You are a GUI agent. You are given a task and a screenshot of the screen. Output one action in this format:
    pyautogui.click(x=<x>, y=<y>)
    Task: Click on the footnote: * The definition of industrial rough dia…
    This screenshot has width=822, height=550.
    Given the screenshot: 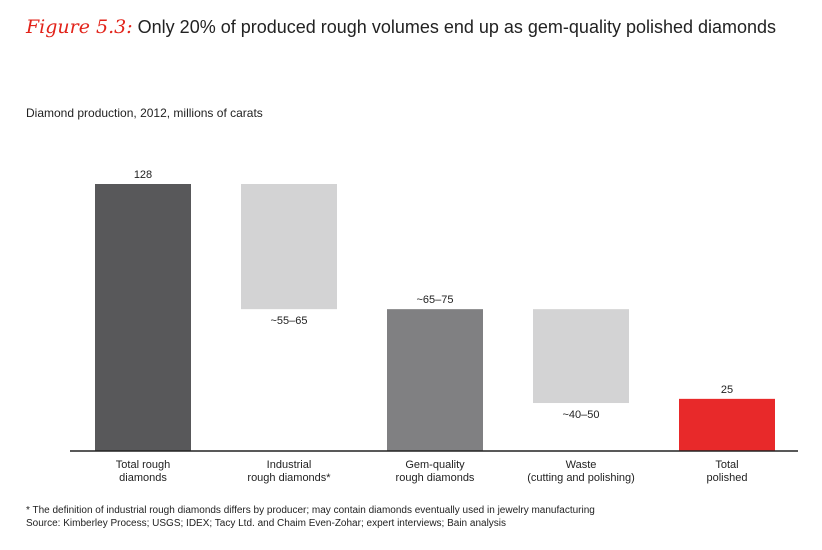 What is the action you would take?
    pyautogui.click(x=310, y=510)
    